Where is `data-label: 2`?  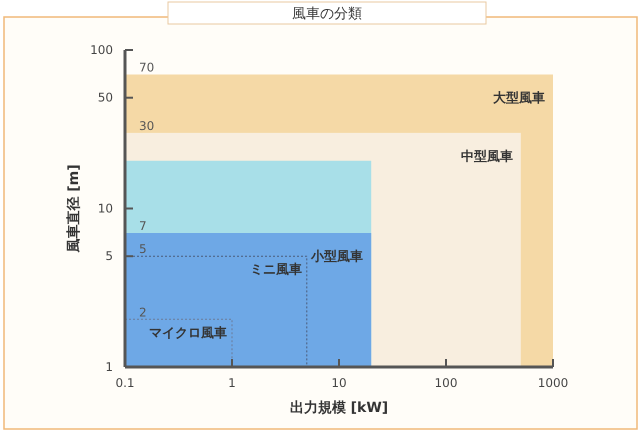
data-label: 2 is located at coordinates (143, 312).